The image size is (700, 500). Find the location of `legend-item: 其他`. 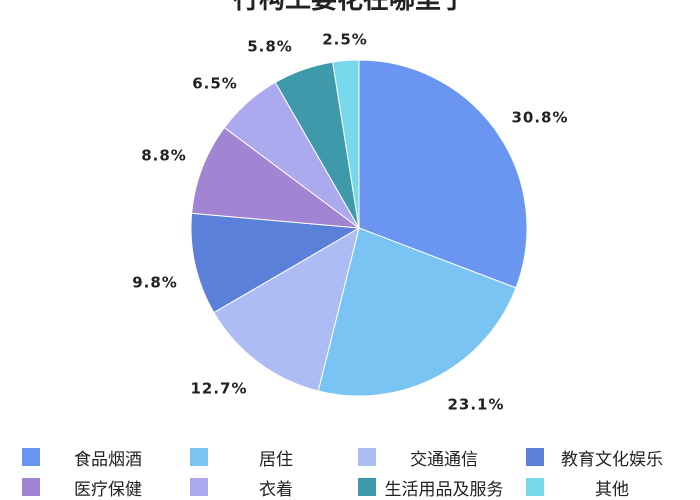

legend-item: 其他 is located at coordinates (610, 486).